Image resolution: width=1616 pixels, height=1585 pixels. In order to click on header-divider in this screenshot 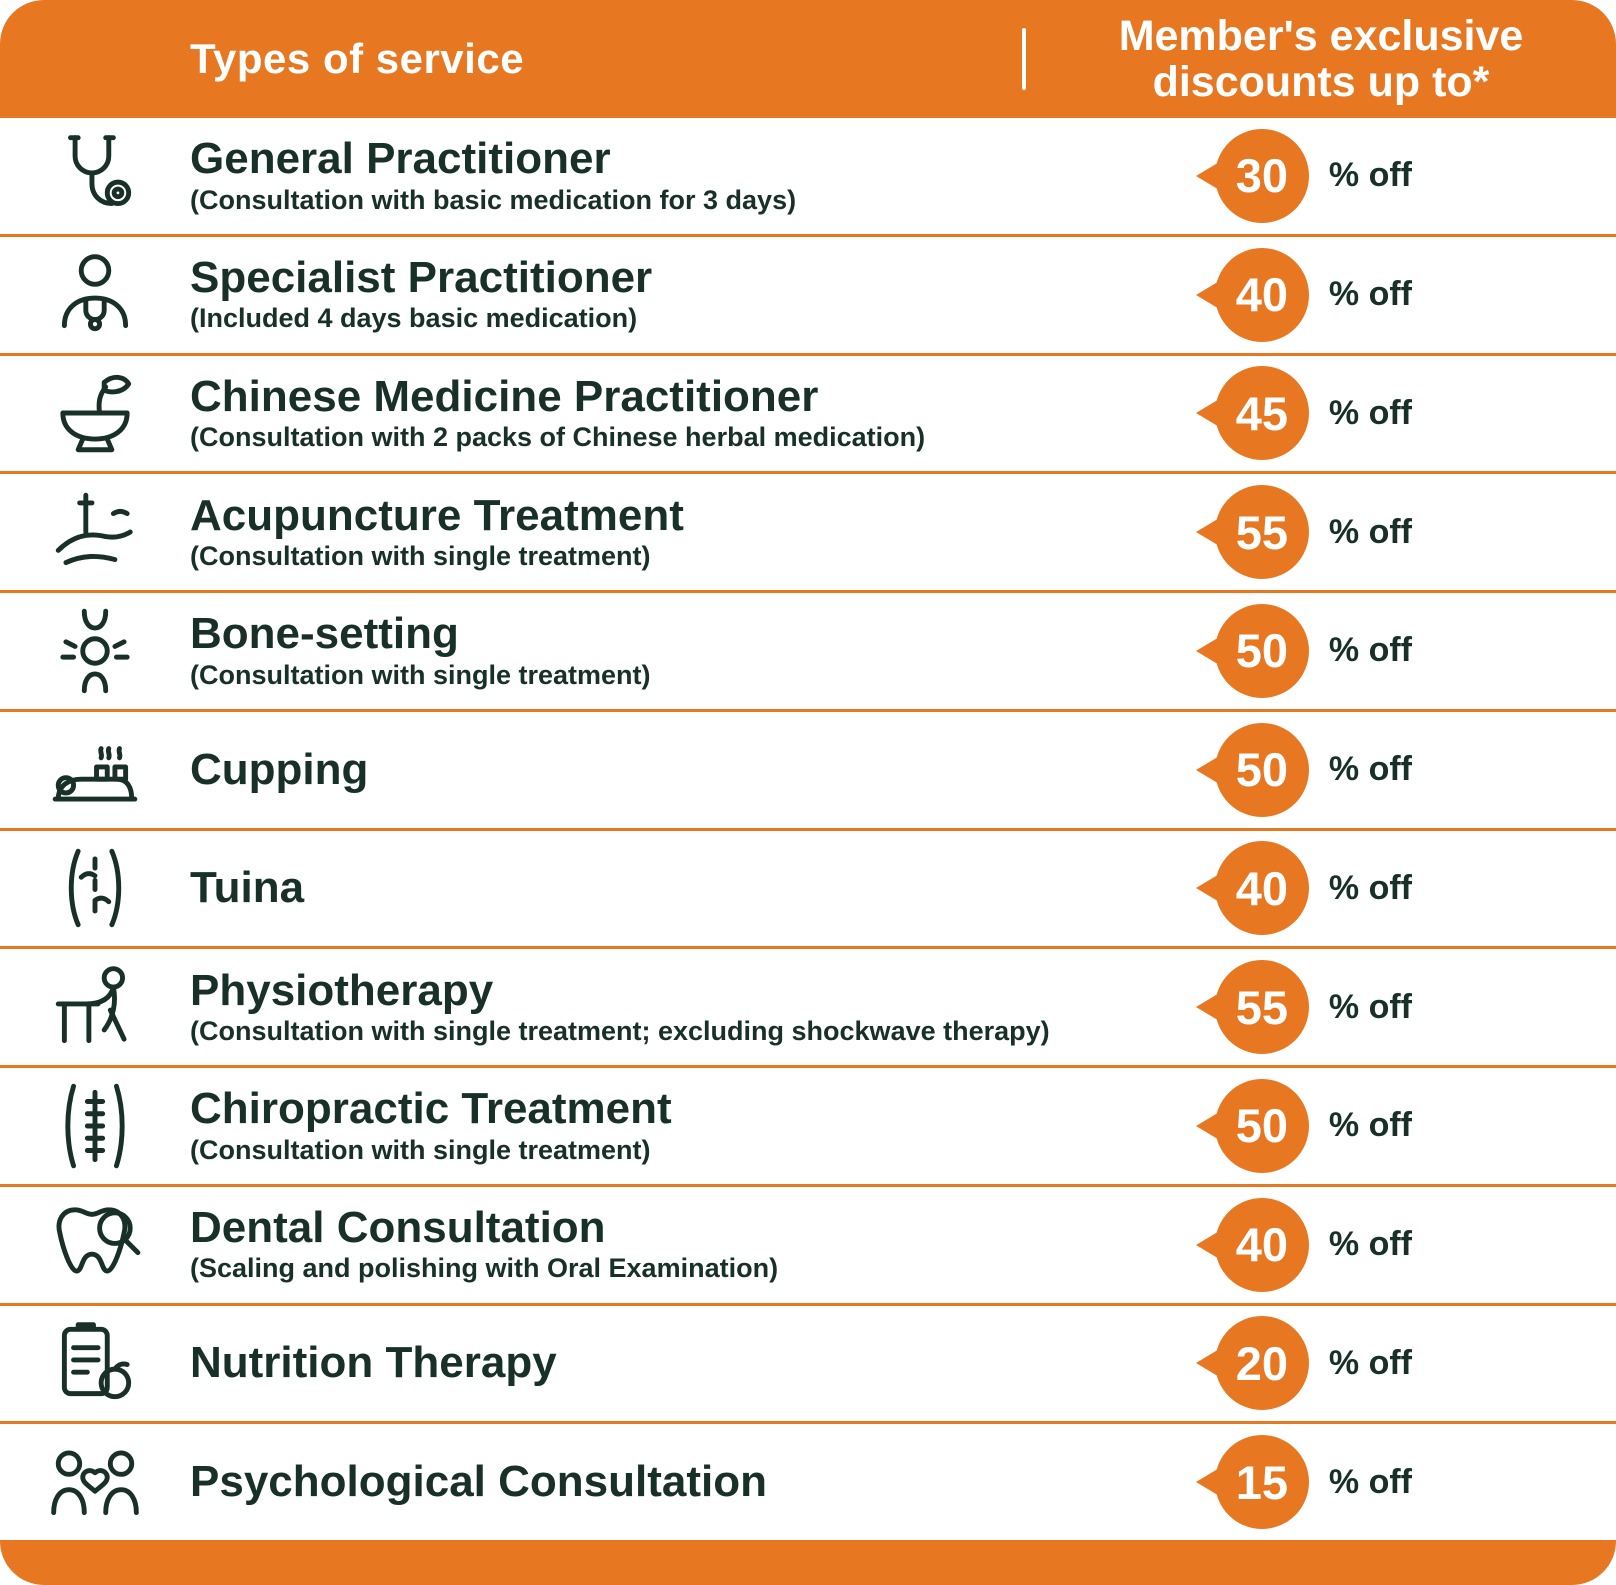, I will do `click(1024, 59)`.